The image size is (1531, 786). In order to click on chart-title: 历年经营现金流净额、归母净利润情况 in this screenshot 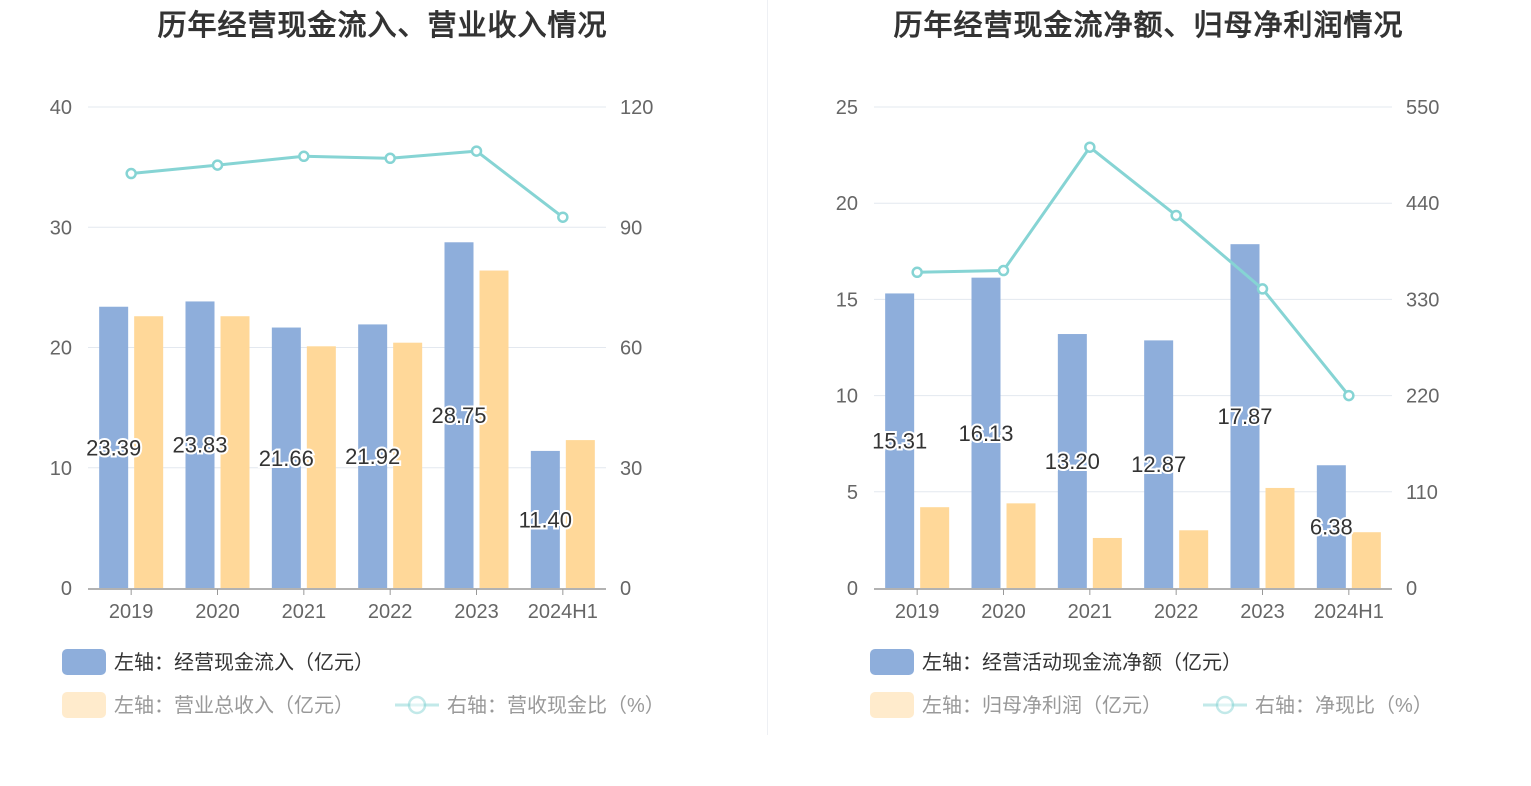, I will do `click(1148, 26)`.